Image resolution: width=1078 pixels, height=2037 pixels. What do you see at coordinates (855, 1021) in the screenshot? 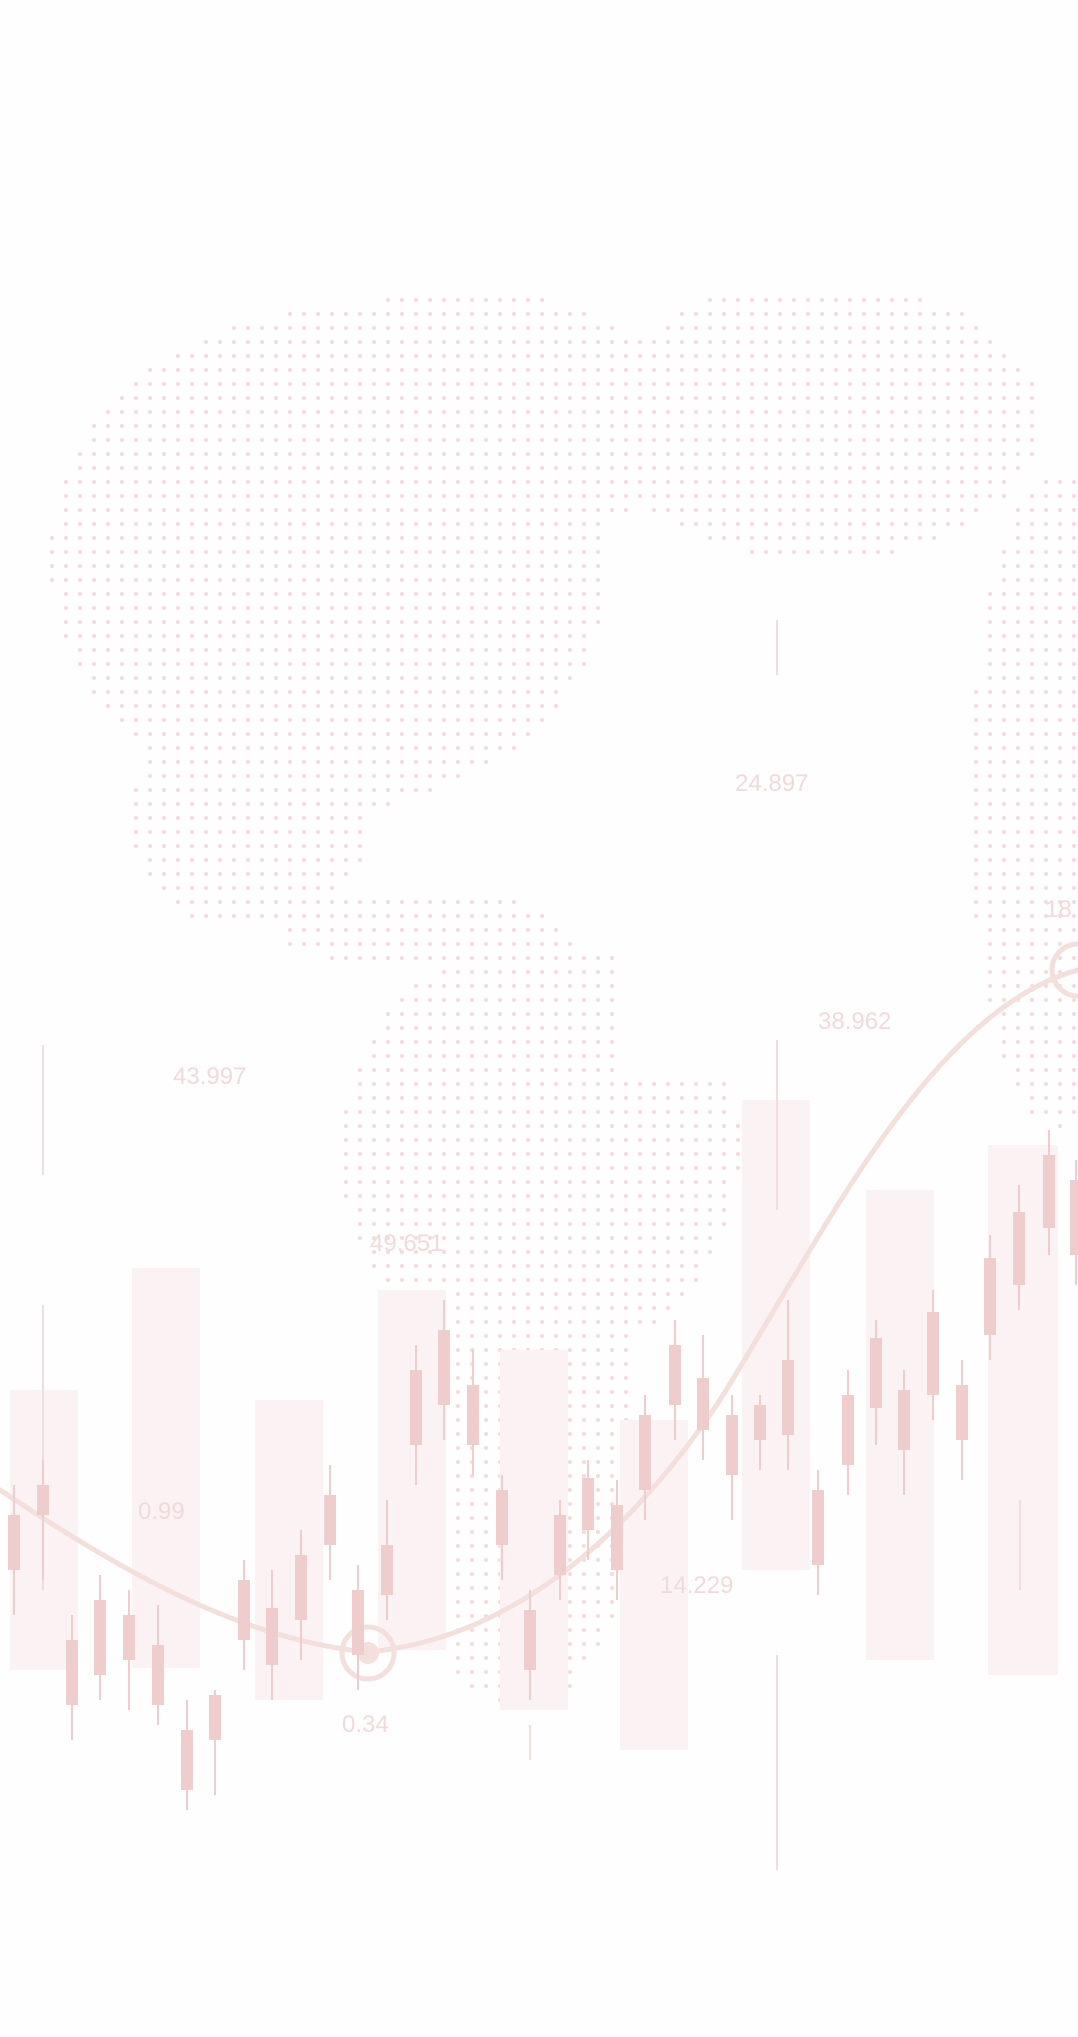
I see `value-label-38962: 38.962` at bounding box center [855, 1021].